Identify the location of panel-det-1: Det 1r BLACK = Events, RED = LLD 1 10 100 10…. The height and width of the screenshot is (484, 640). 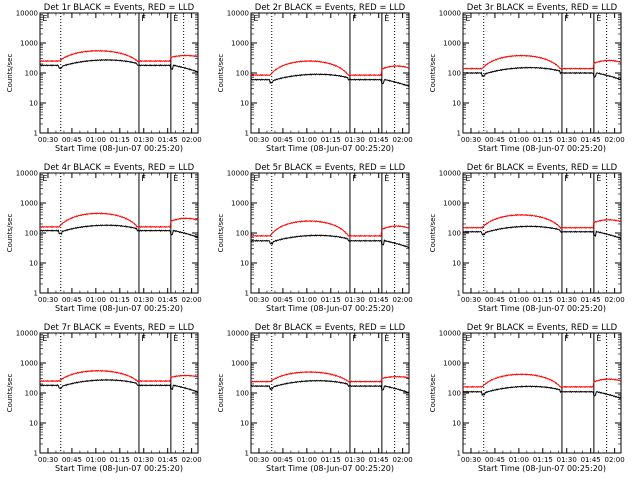
(104, 78).